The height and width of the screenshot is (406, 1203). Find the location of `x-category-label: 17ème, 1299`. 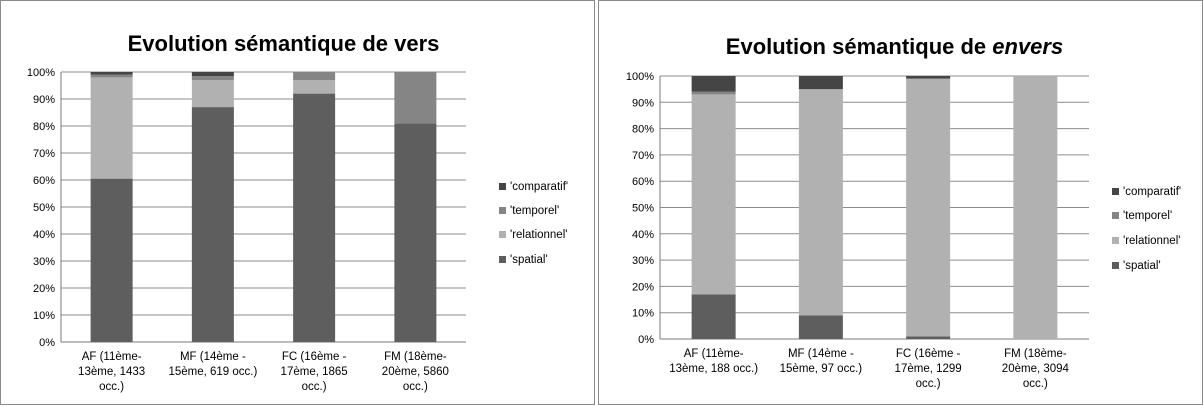

x-category-label: 17ème, 1299 is located at coordinates (928, 369).